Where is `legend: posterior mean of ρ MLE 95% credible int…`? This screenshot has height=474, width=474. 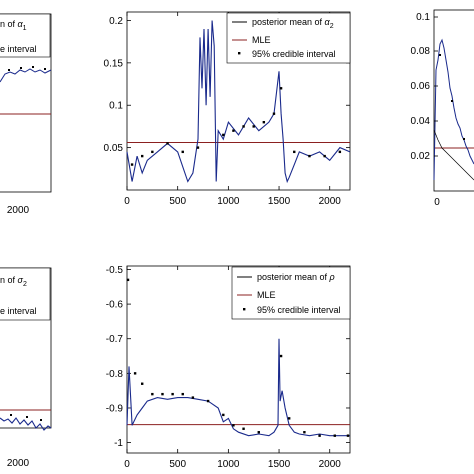 legend: posterior mean of ρ MLE 95% credible int… is located at coordinates (291, 293).